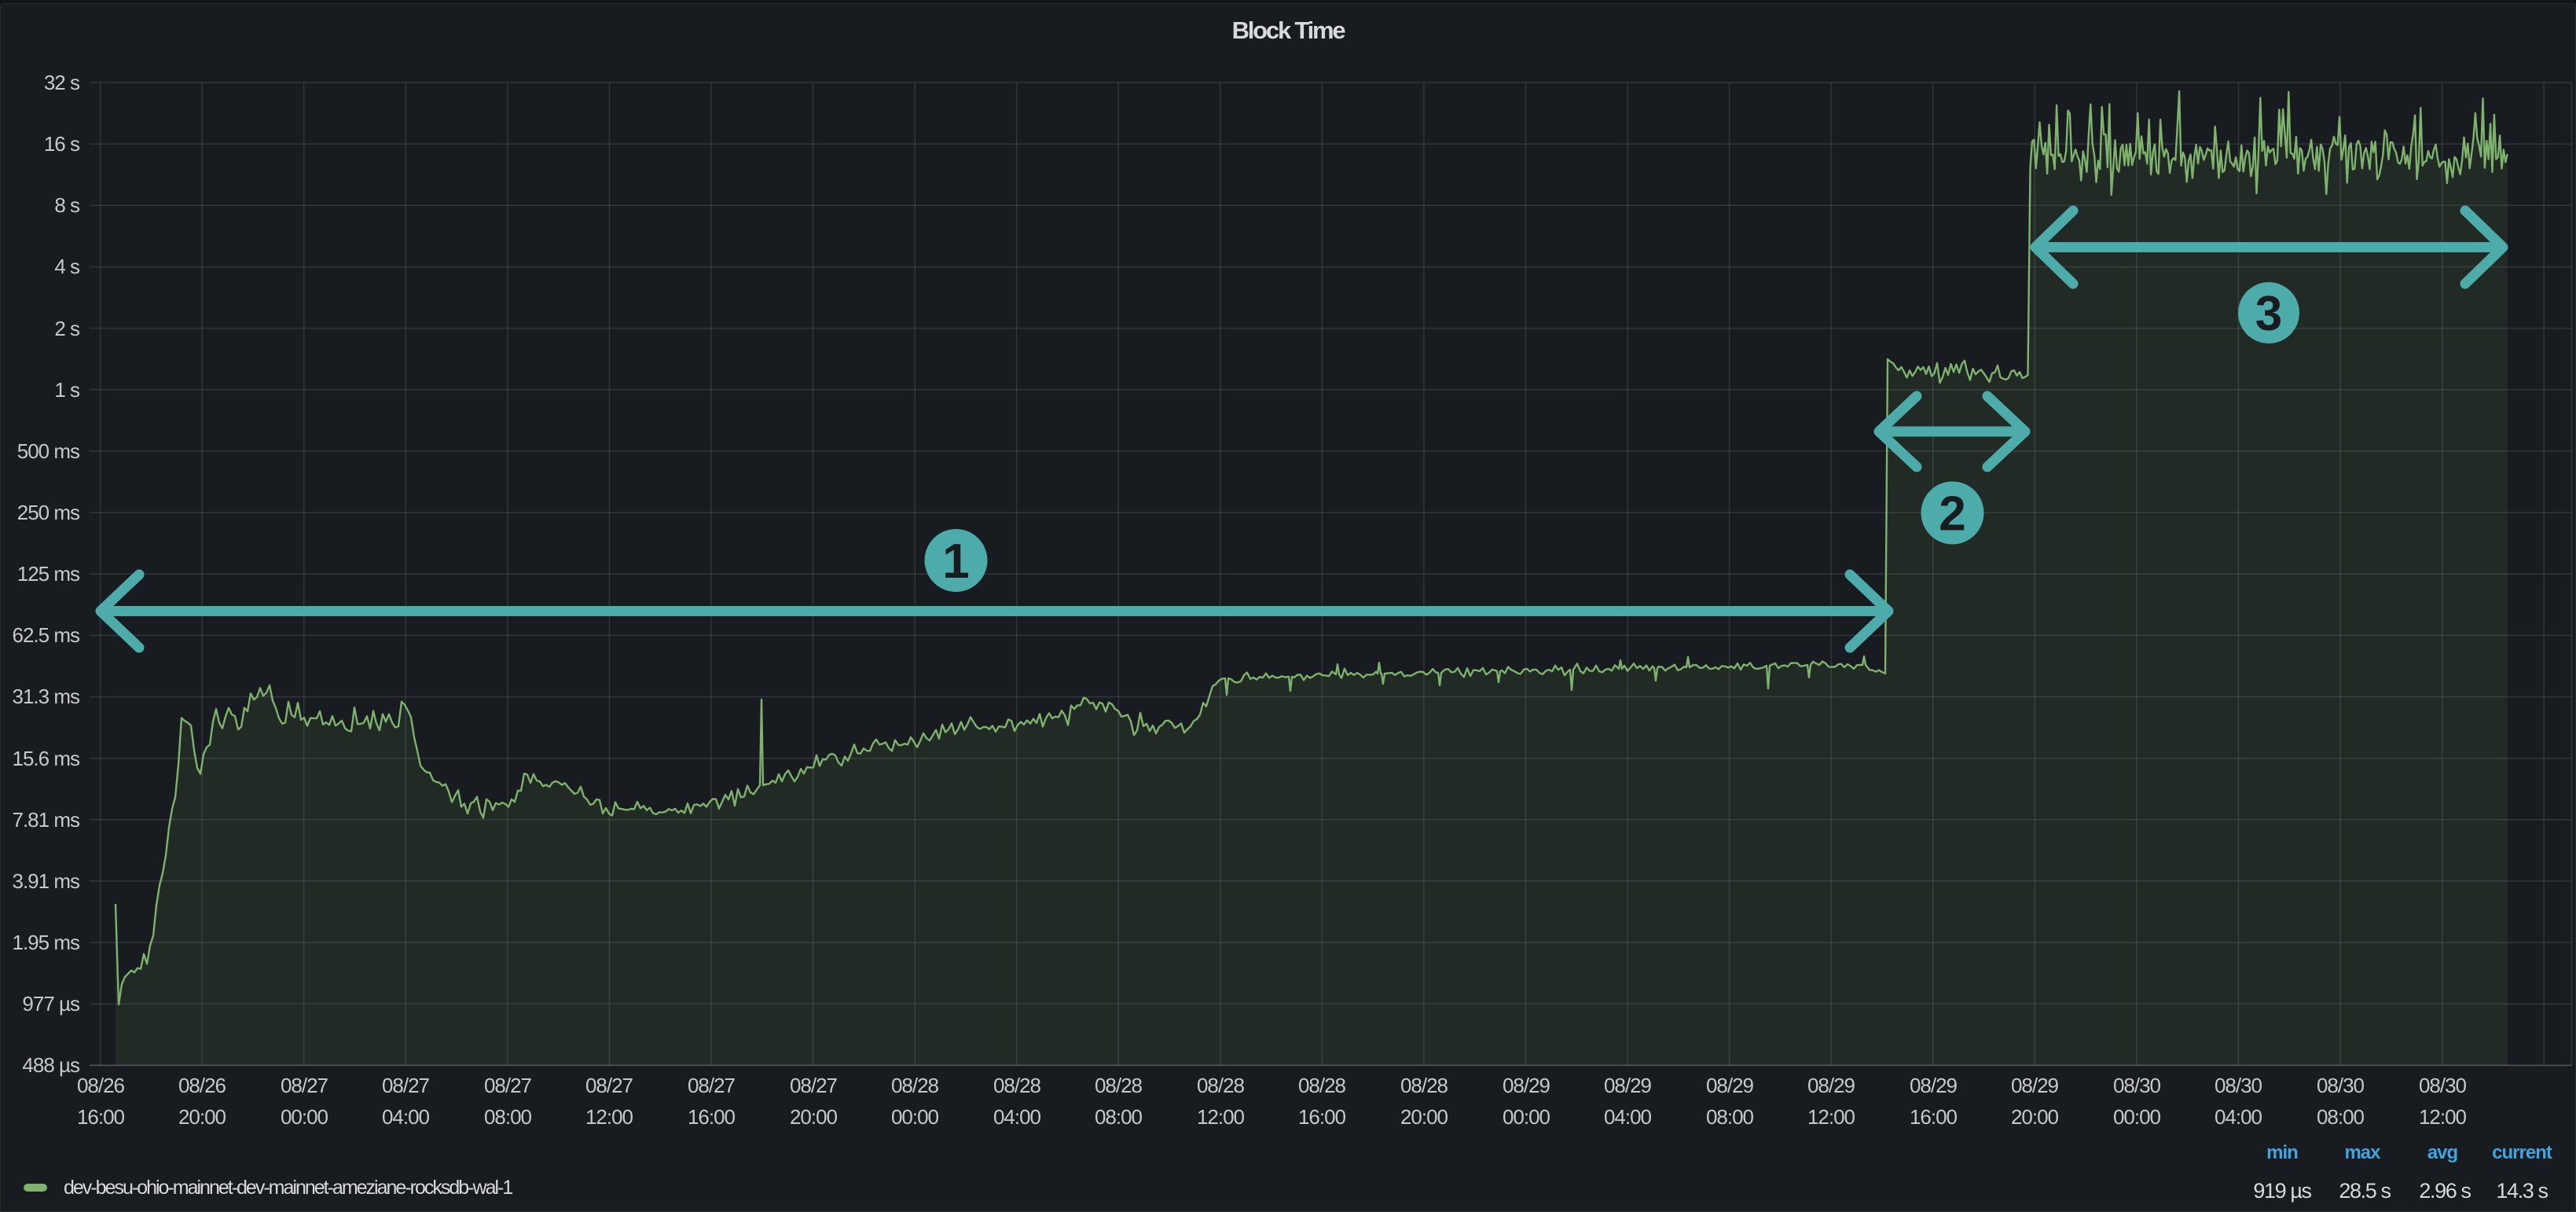  I want to click on svg-text: 3, so click(2268, 314).